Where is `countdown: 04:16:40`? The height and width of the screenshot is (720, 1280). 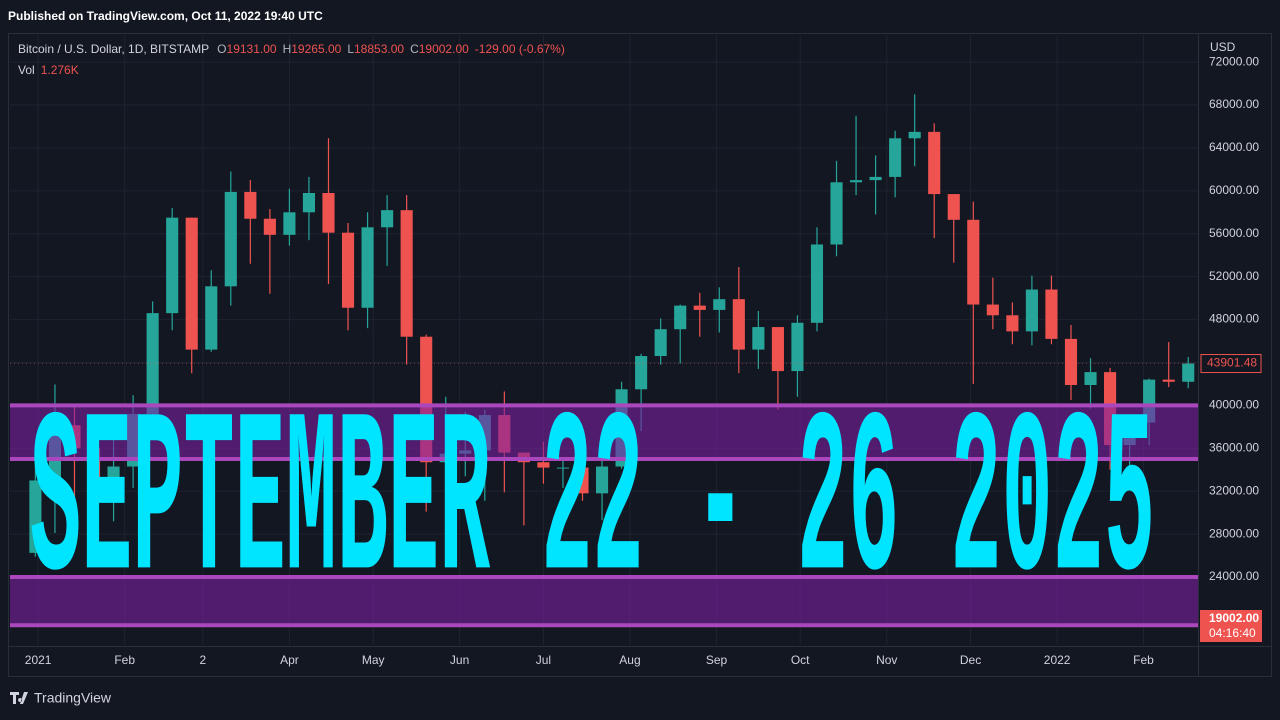
countdown: 04:16:40 is located at coordinates (1232, 633).